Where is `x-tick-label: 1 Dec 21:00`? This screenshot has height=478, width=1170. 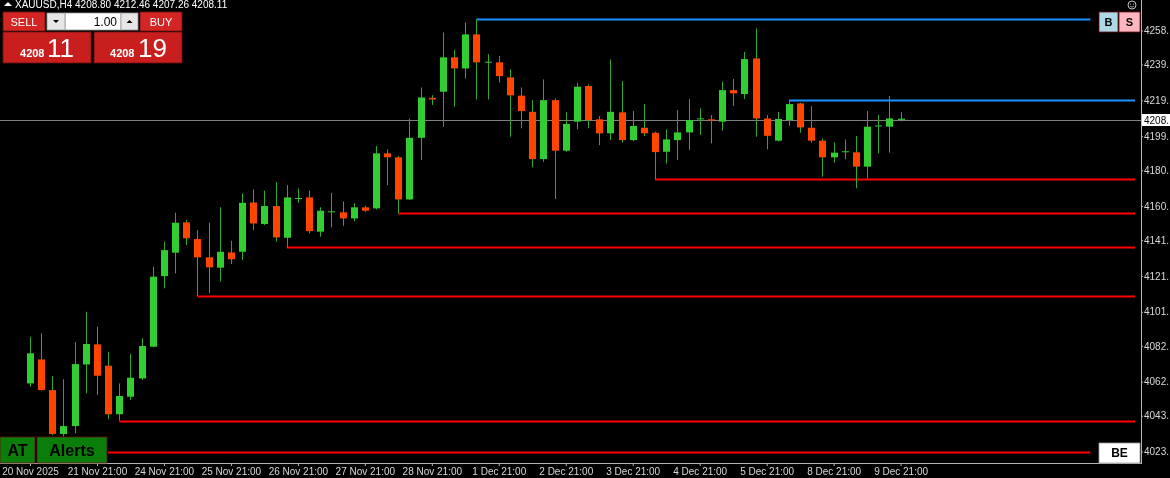 x-tick-label: 1 Dec 21:00 is located at coordinates (499, 472).